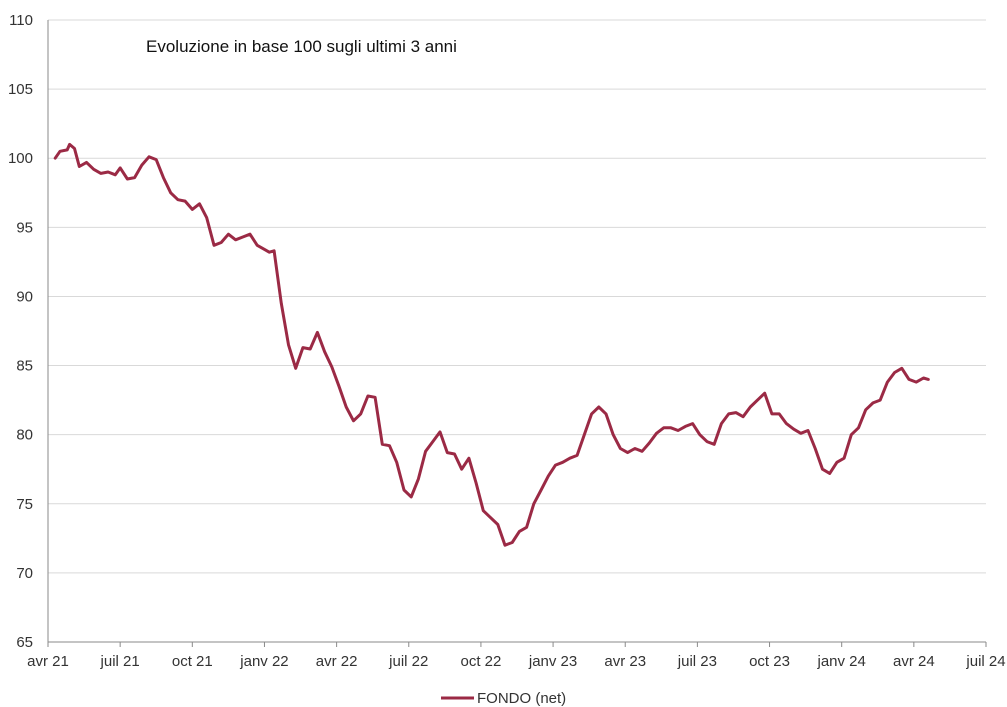 The image size is (1007, 707). What do you see at coordinates (552, 661) in the screenshot?
I see `x-tick-label-7: janv 23` at bounding box center [552, 661].